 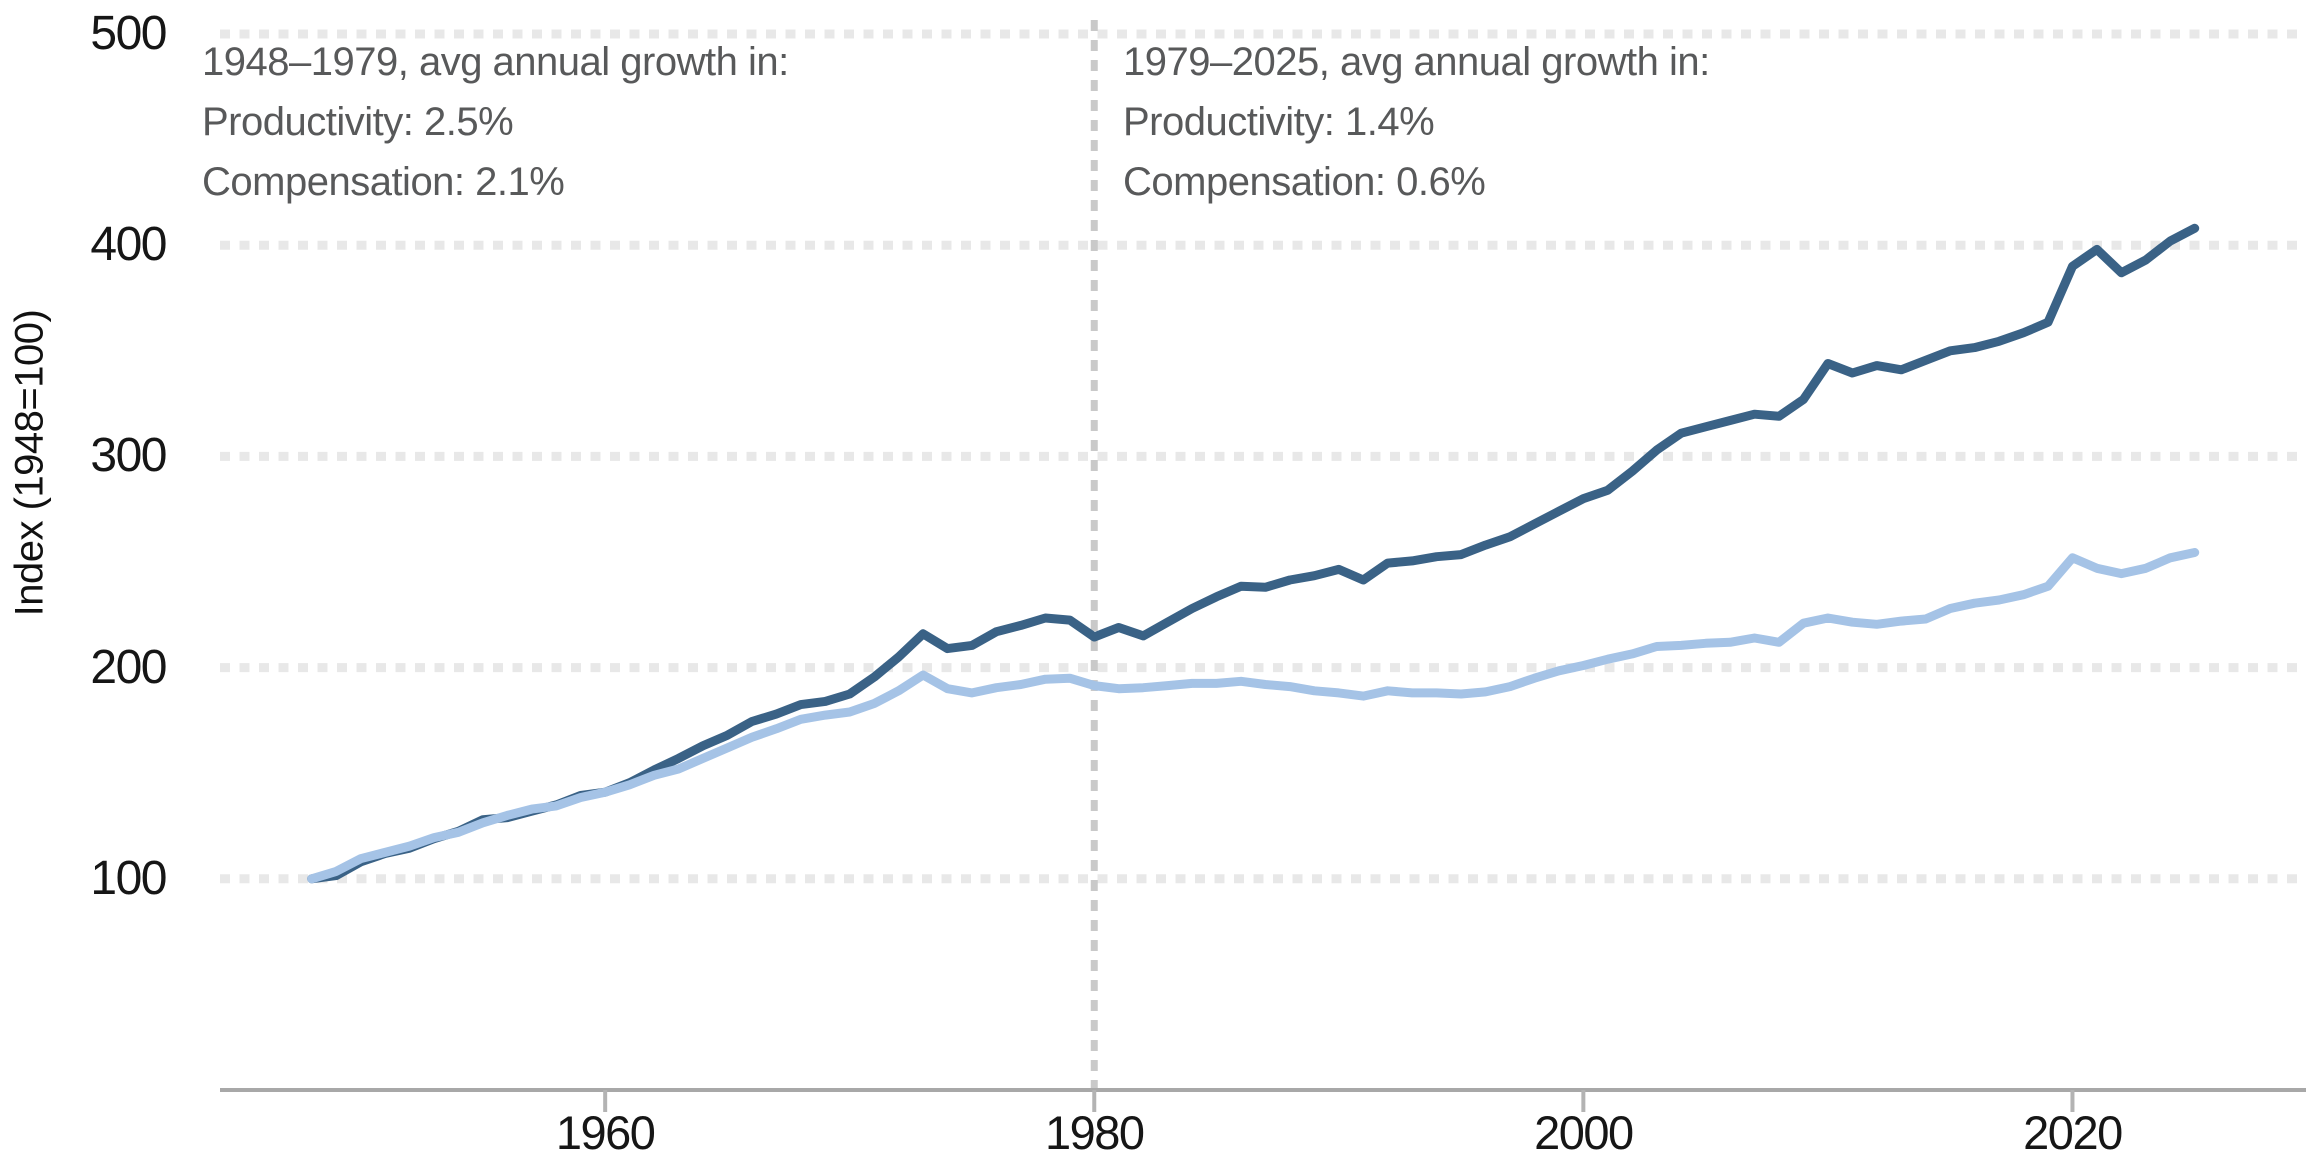 I want to click on y-tick-label-500: 500, so click(x=128, y=33).